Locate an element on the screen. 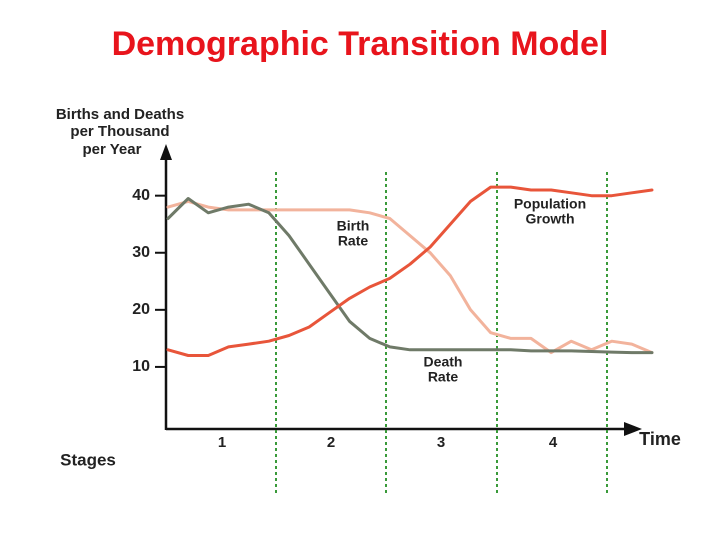  y-axis-label: per Thousand is located at coordinates (119, 131).